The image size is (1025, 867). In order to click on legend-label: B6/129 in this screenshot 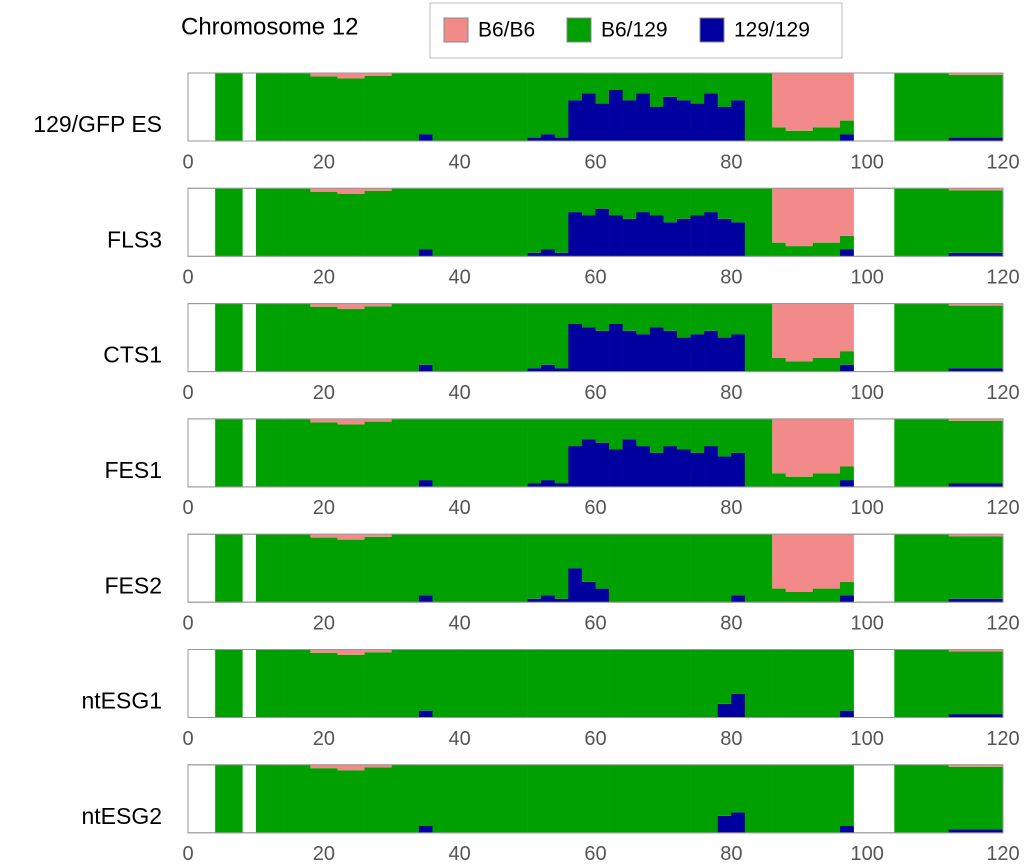, I will do `click(634, 30)`.